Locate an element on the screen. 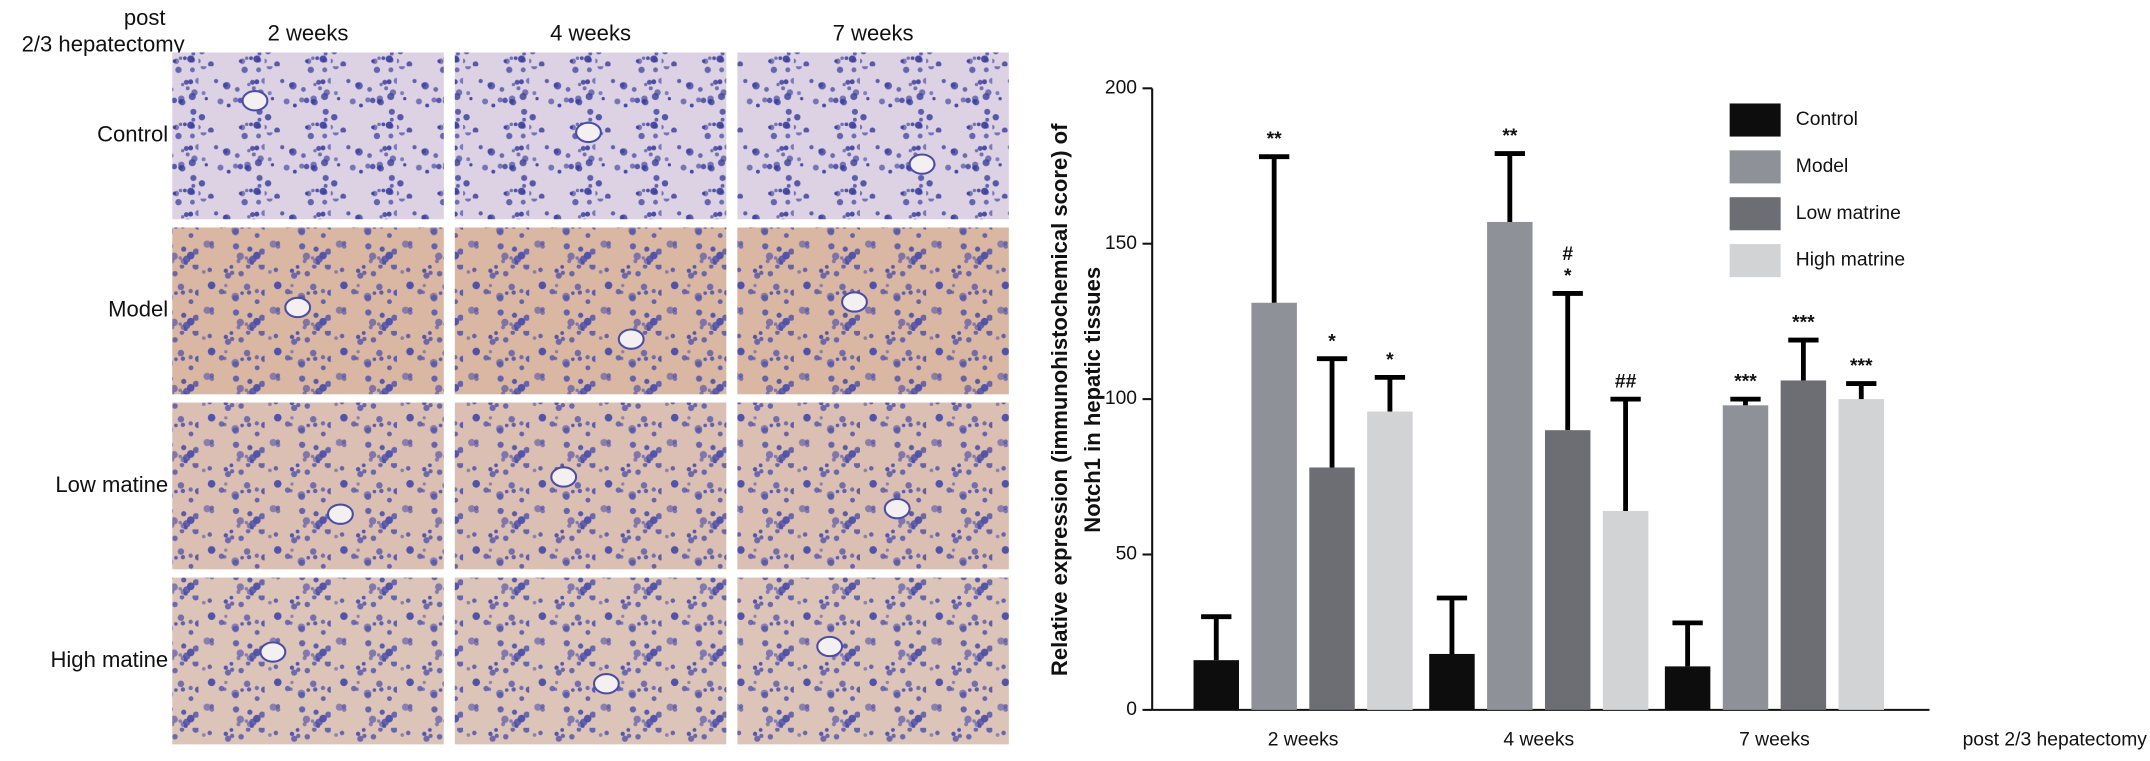 Image resolution: width=2150 pixels, height=761 pixels. x-axis-title: post 2/3 hepatectomy is located at coordinates (2055, 739).